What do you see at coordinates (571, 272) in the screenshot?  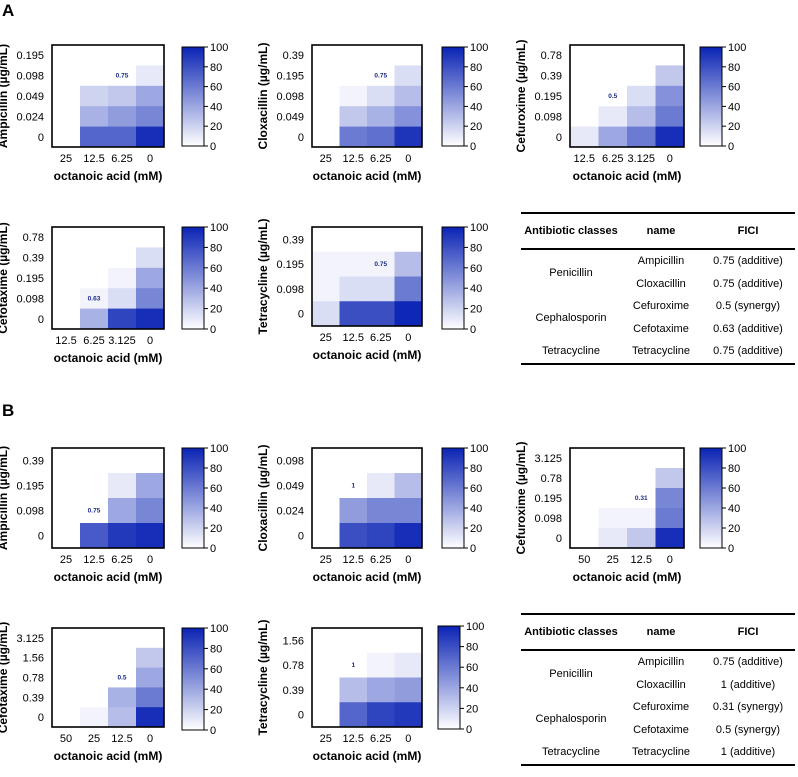 I see `class-cell: Penicillin` at bounding box center [571, 272].